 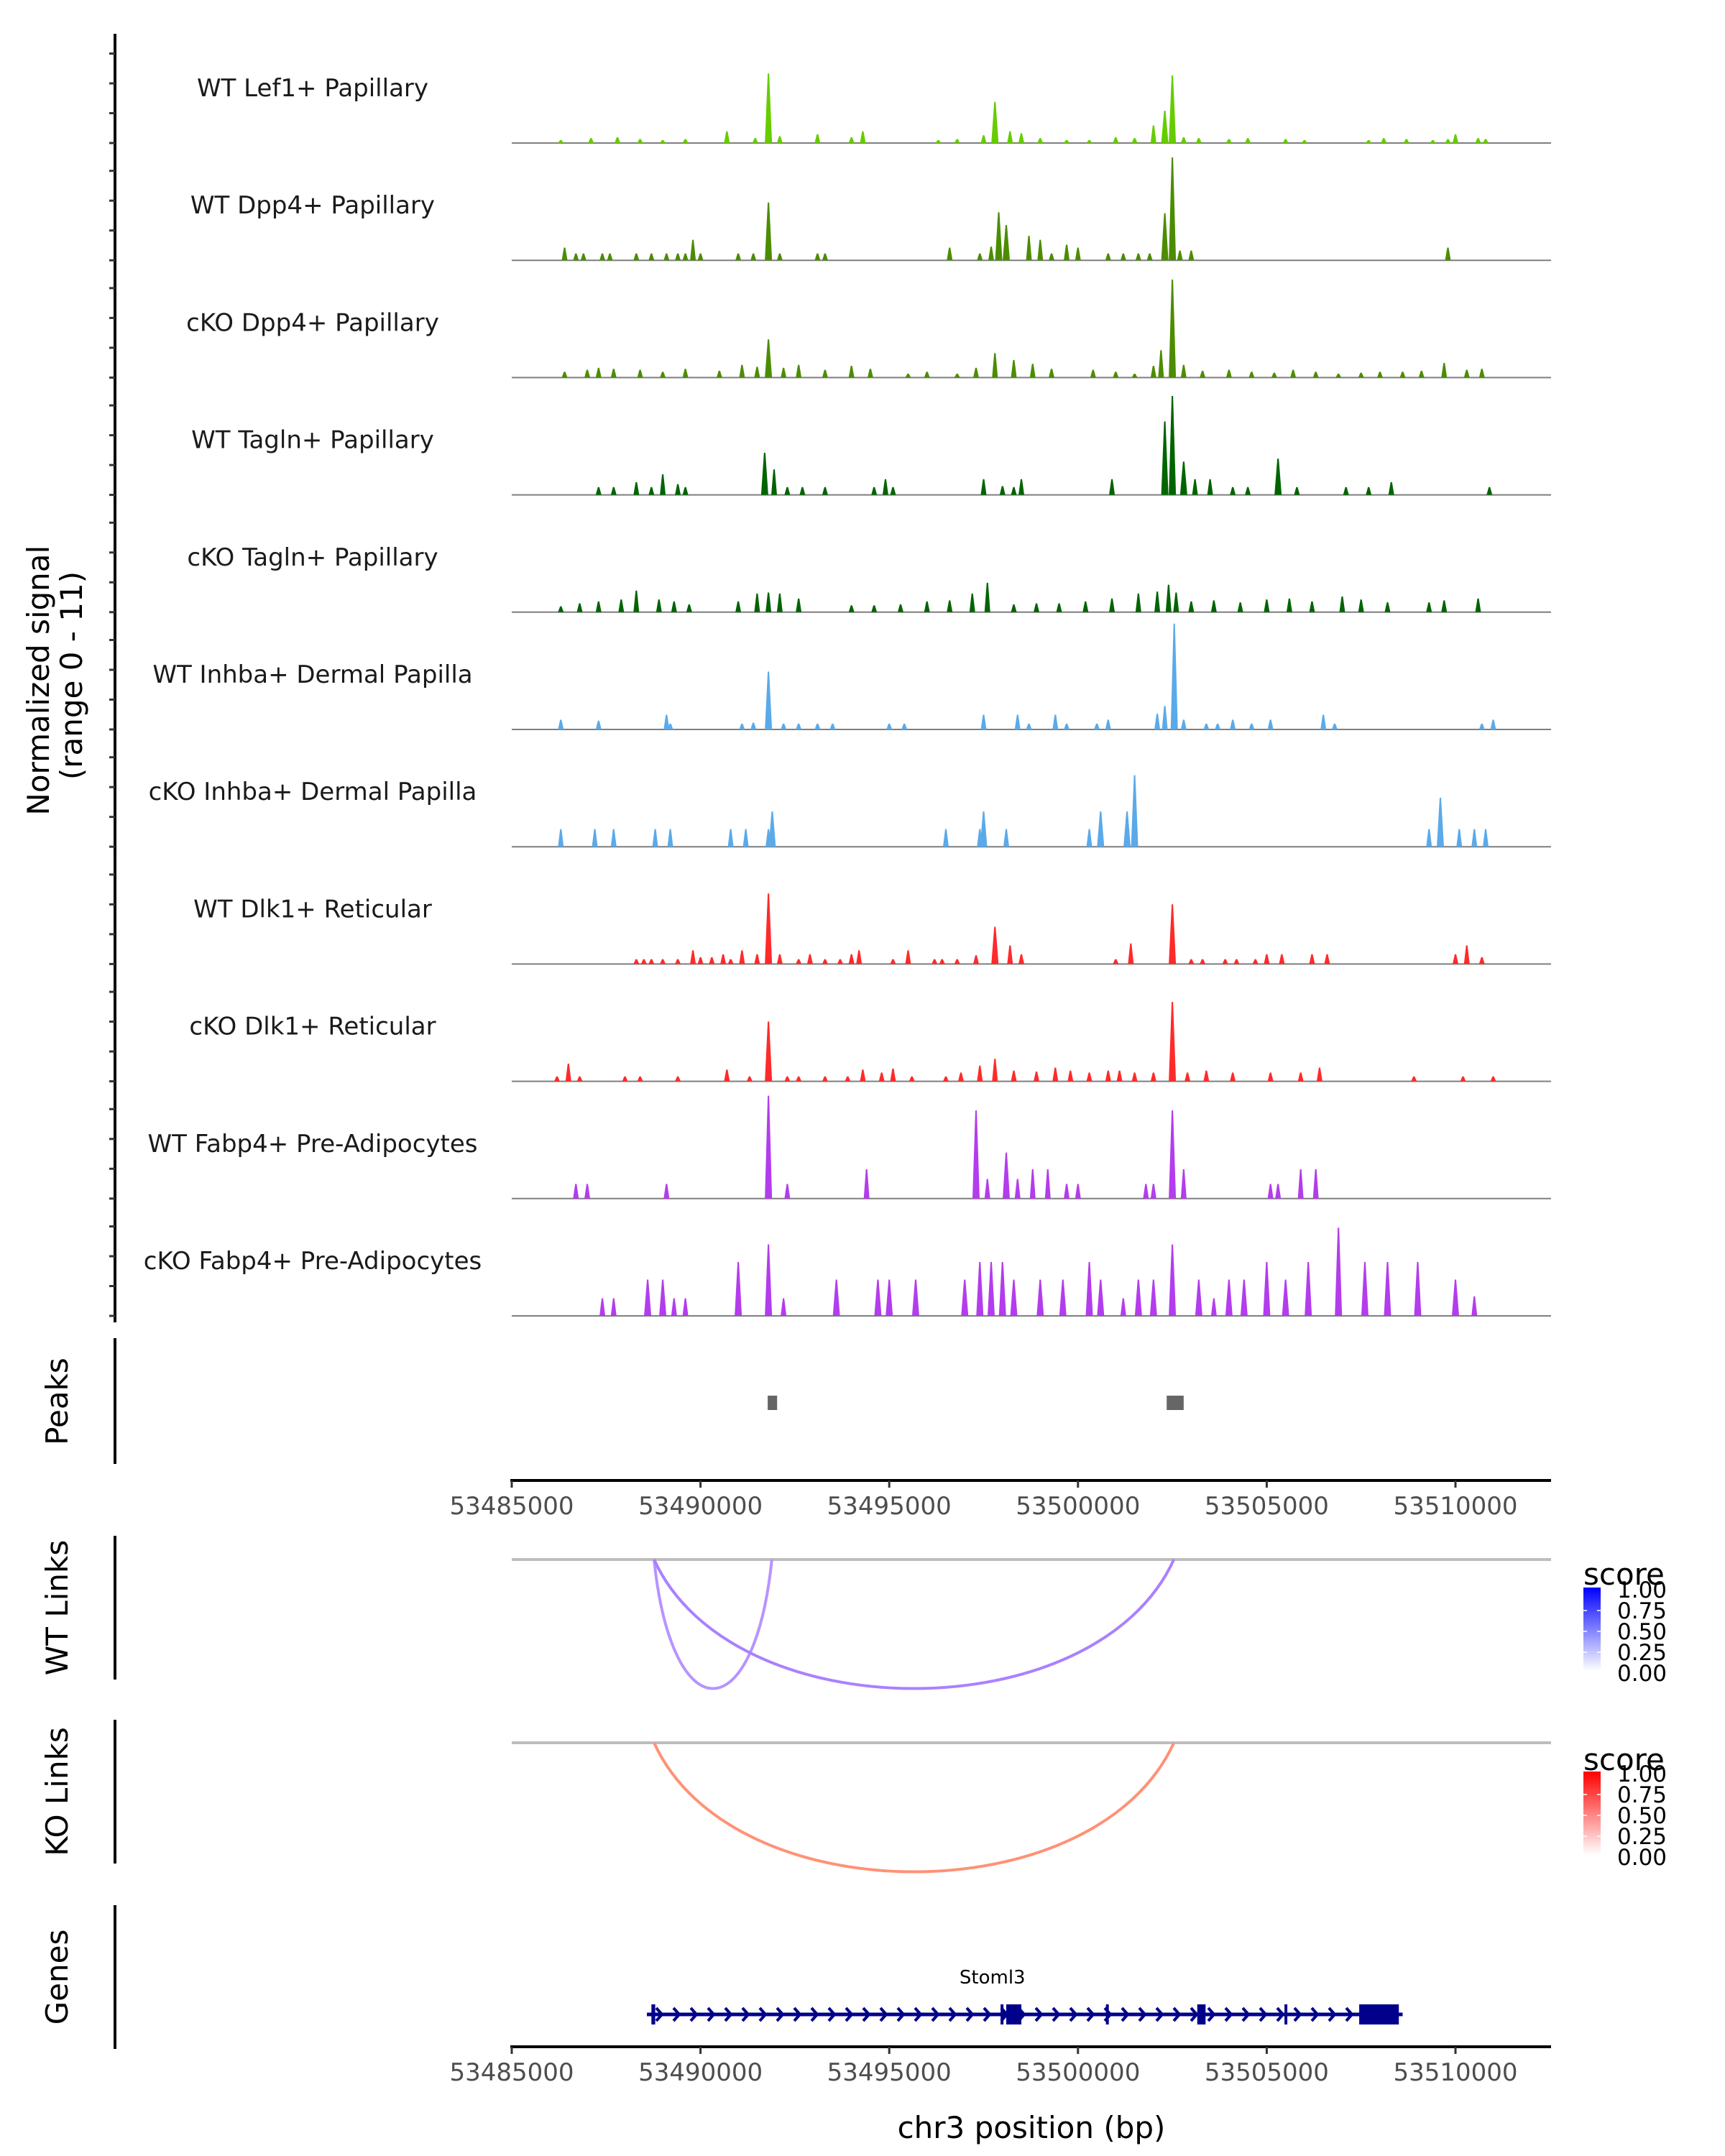 What do you see at coordinates (773, 1403) in the screenshot?
I see `peak-region` at bounding box center [773, 1403].